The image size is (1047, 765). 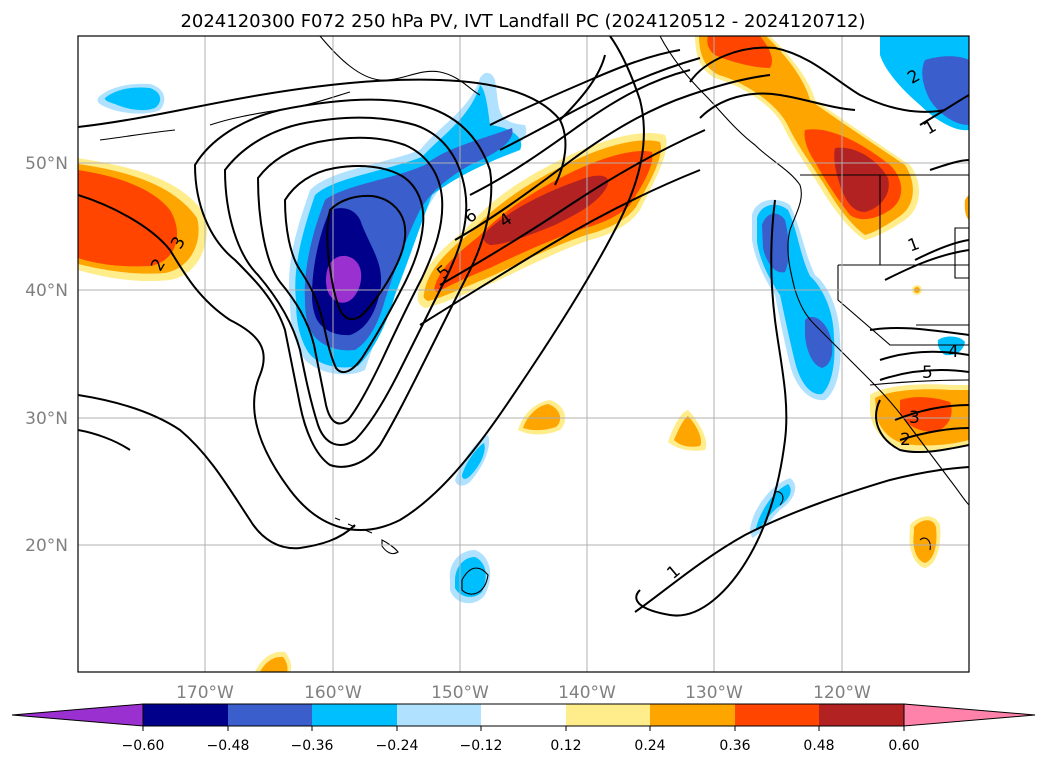 I want to click on colorbar-tick-label: 0.60, so click(x=903, y=746).